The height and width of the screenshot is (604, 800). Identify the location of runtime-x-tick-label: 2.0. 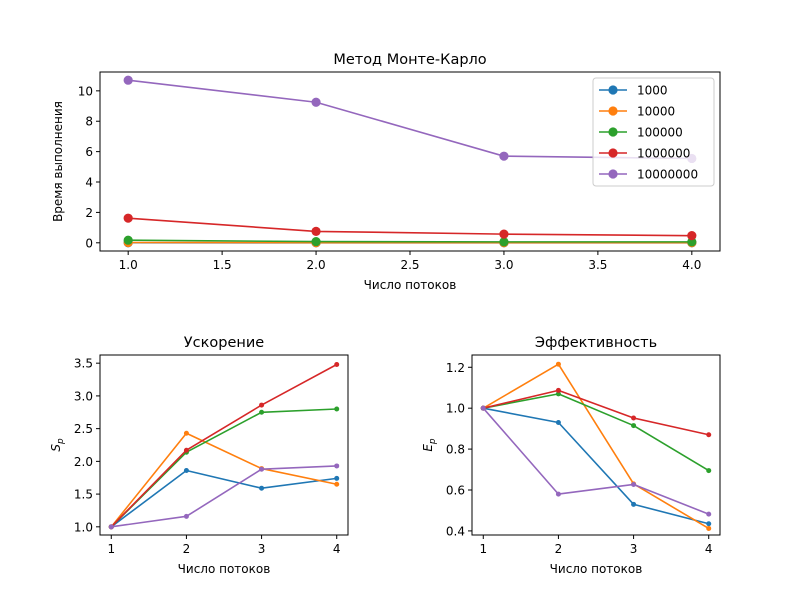
(316, 265).